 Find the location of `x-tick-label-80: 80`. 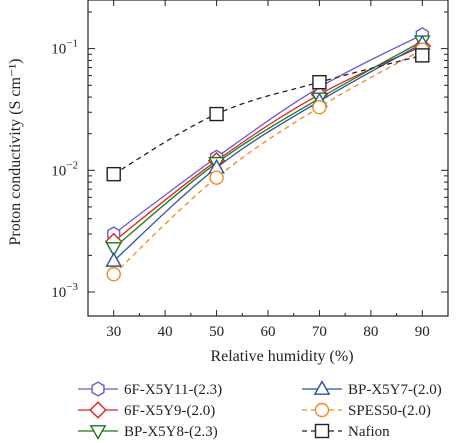

x-tick-label-80: 80 is located at coordinates (370, 332).